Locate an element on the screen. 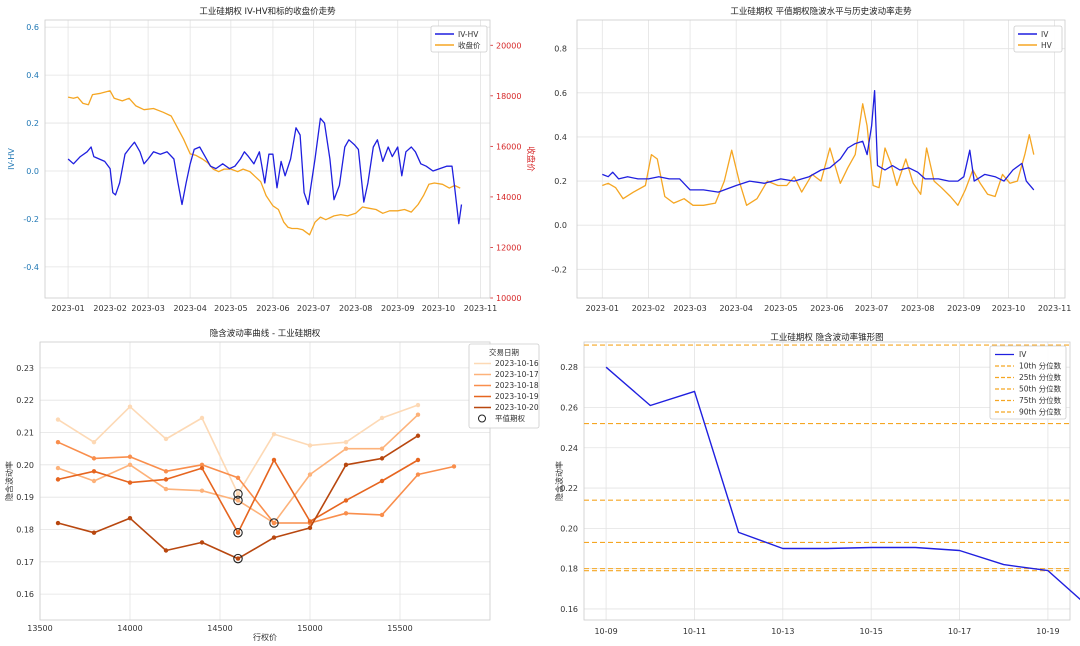 The width and height of the screenshot is (1080, 646). y-tick-label: 0.6 is located at coordinates (560, 93).